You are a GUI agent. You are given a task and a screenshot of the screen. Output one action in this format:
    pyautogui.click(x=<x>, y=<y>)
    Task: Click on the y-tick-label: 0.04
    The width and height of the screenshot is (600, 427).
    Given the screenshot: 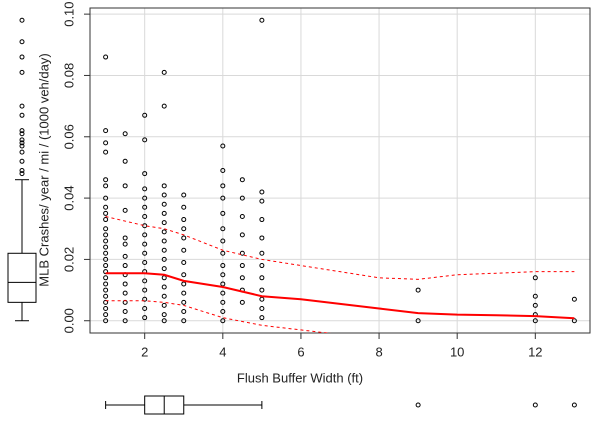 What is the action you would take?
    pyautogui.click(x=68, y=197)
    